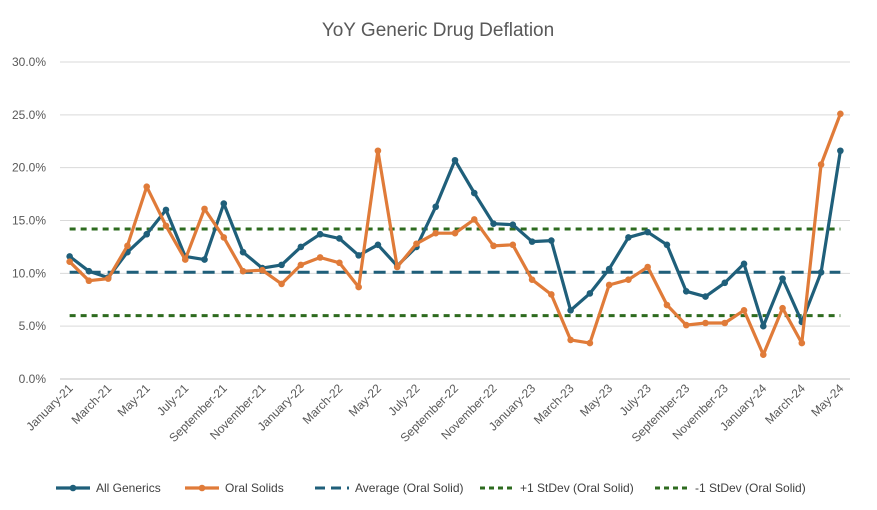 This screenshot has height=510, width=877. What do you see at coordinates (730, 488) in the screenshot?
I see `legend-item-1-stdev-oral-solid: -1 StDev (Oral Solid)` at bounding box center [730, 488].